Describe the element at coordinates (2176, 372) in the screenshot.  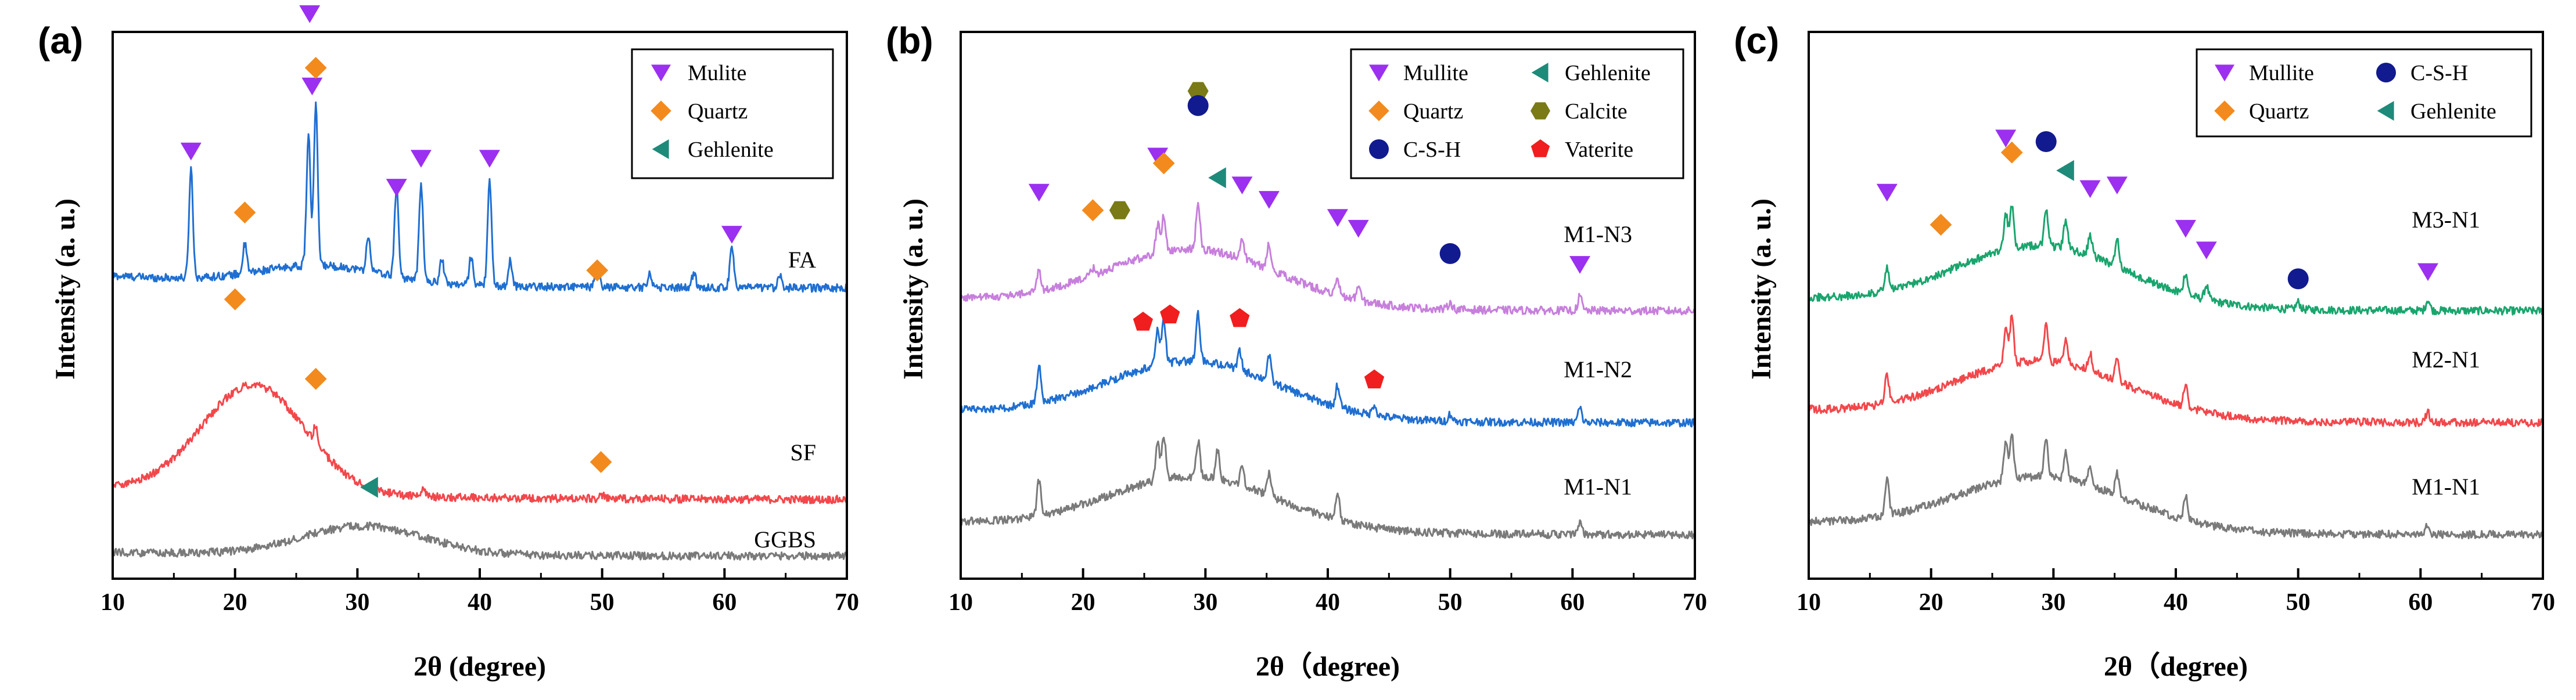
I see `panel-c-series` at that location.